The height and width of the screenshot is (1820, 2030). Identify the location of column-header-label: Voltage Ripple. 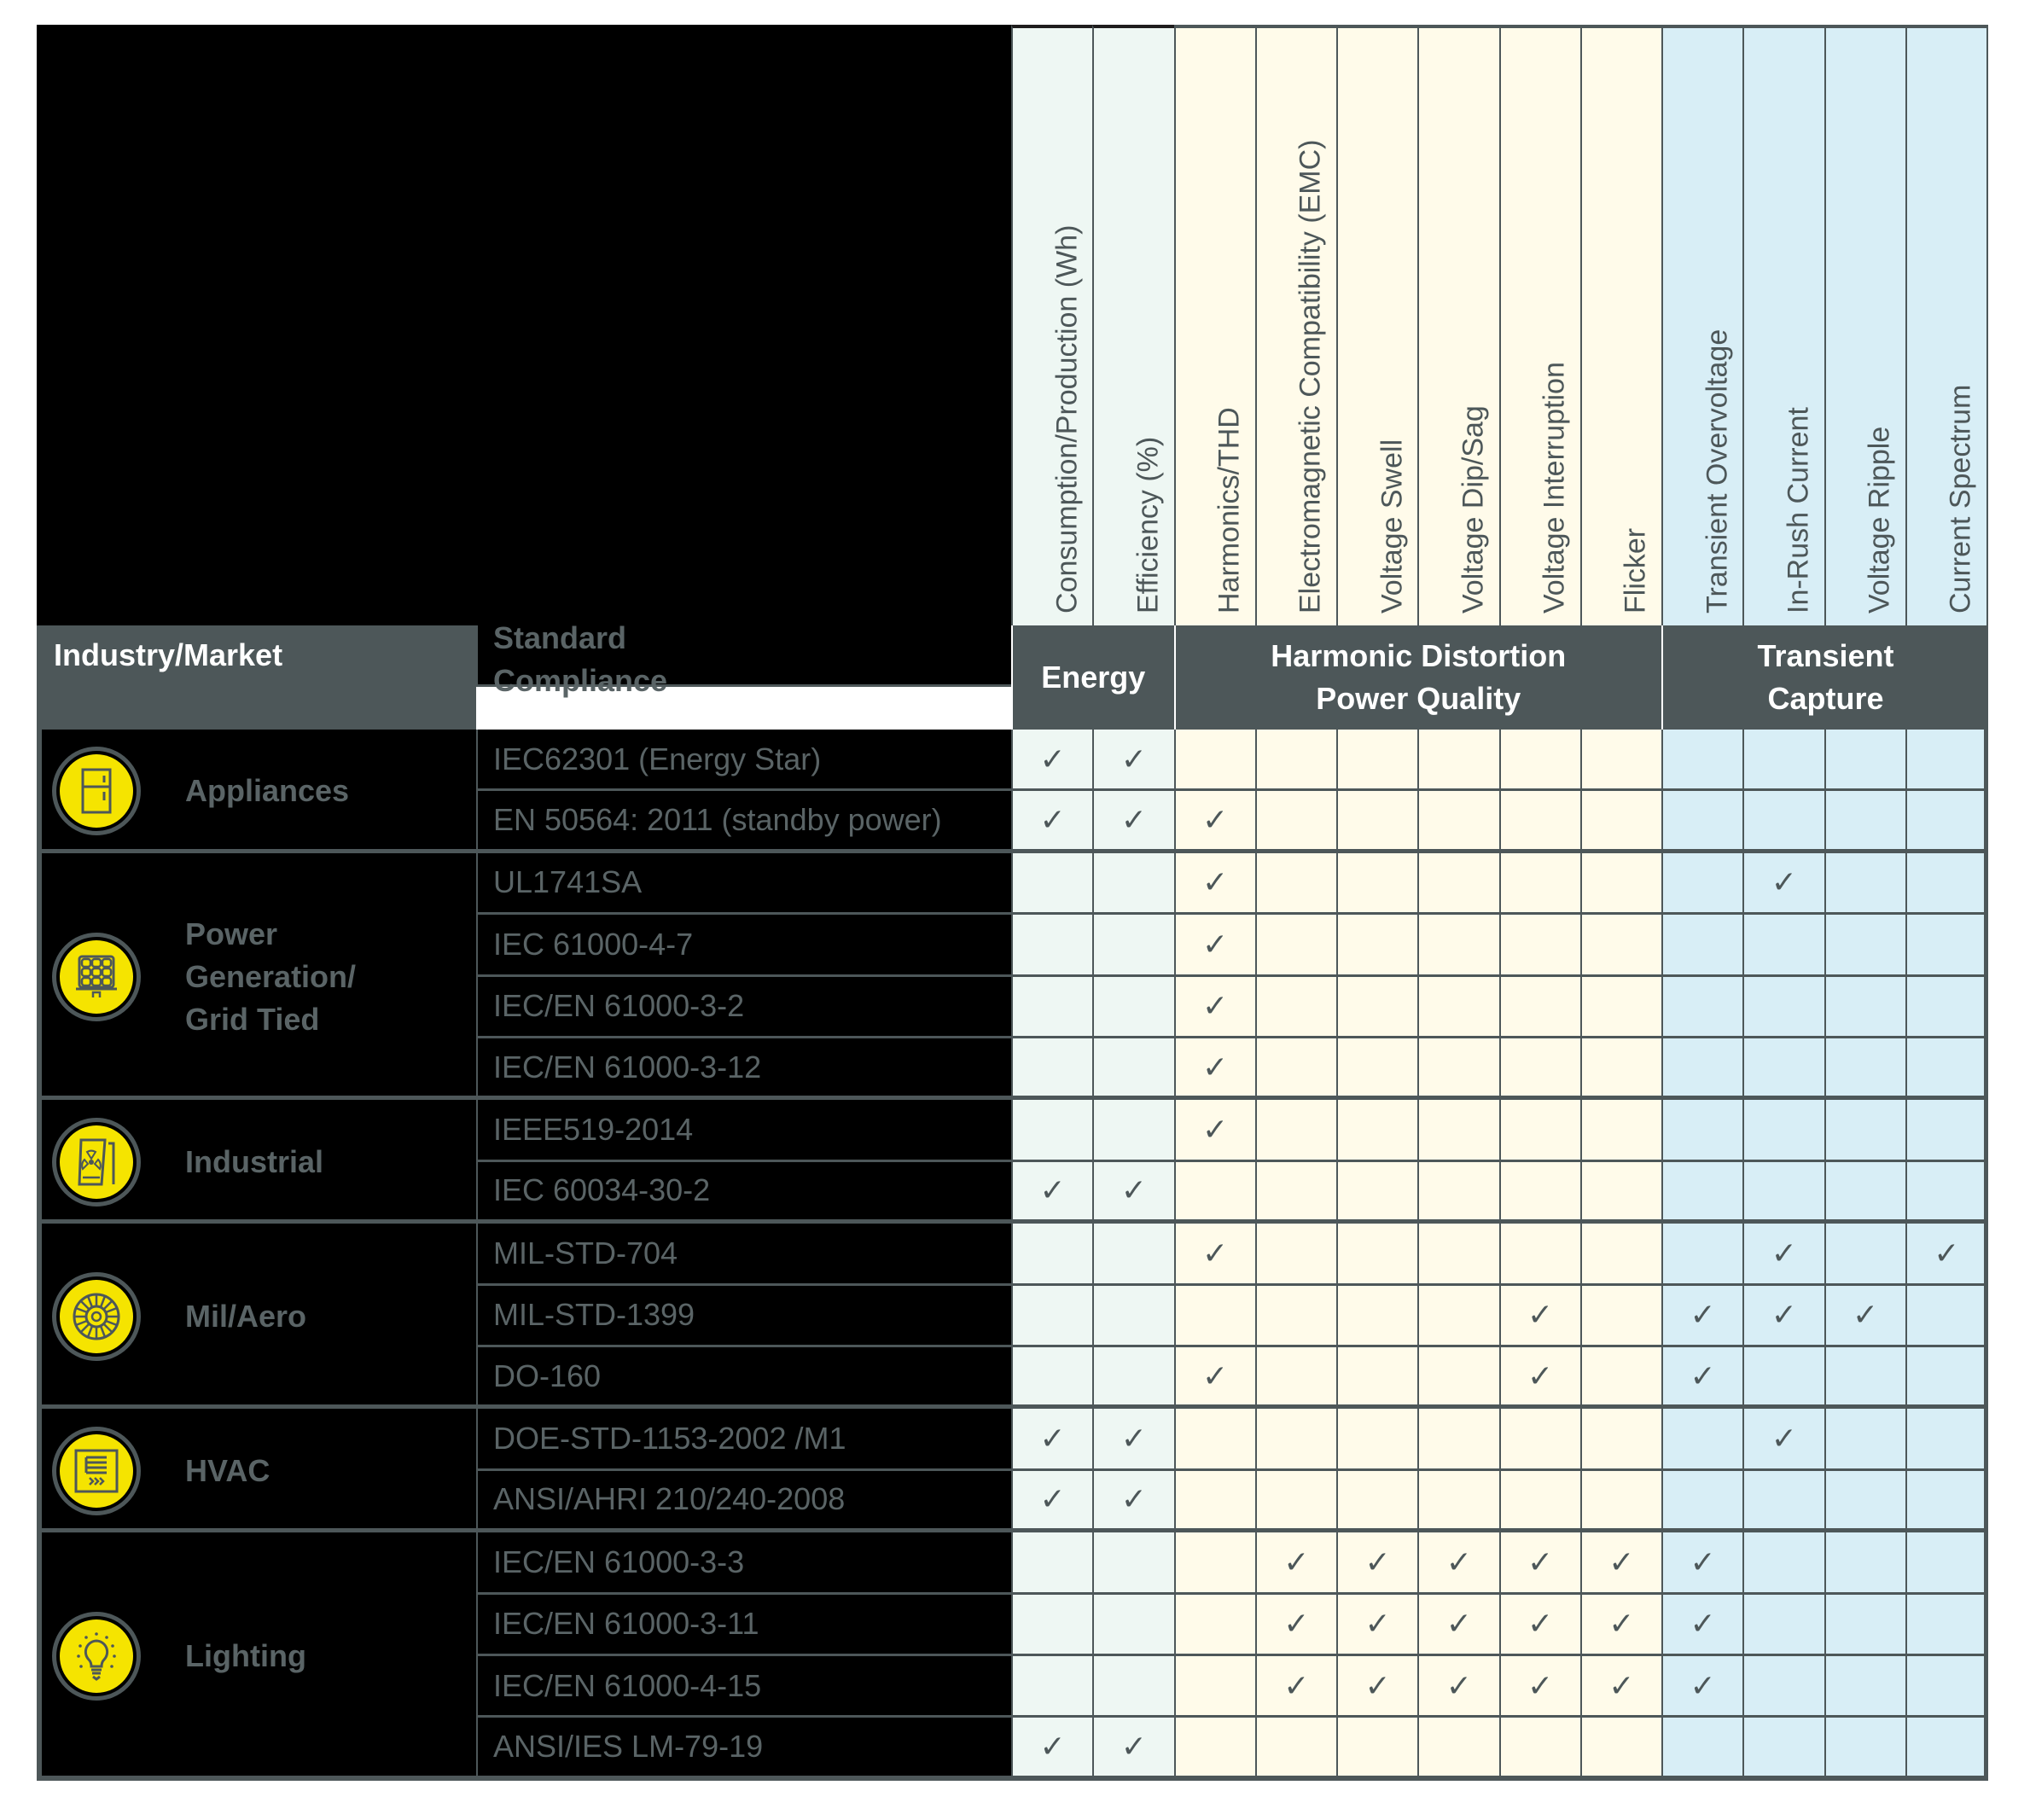
(1879, 519).